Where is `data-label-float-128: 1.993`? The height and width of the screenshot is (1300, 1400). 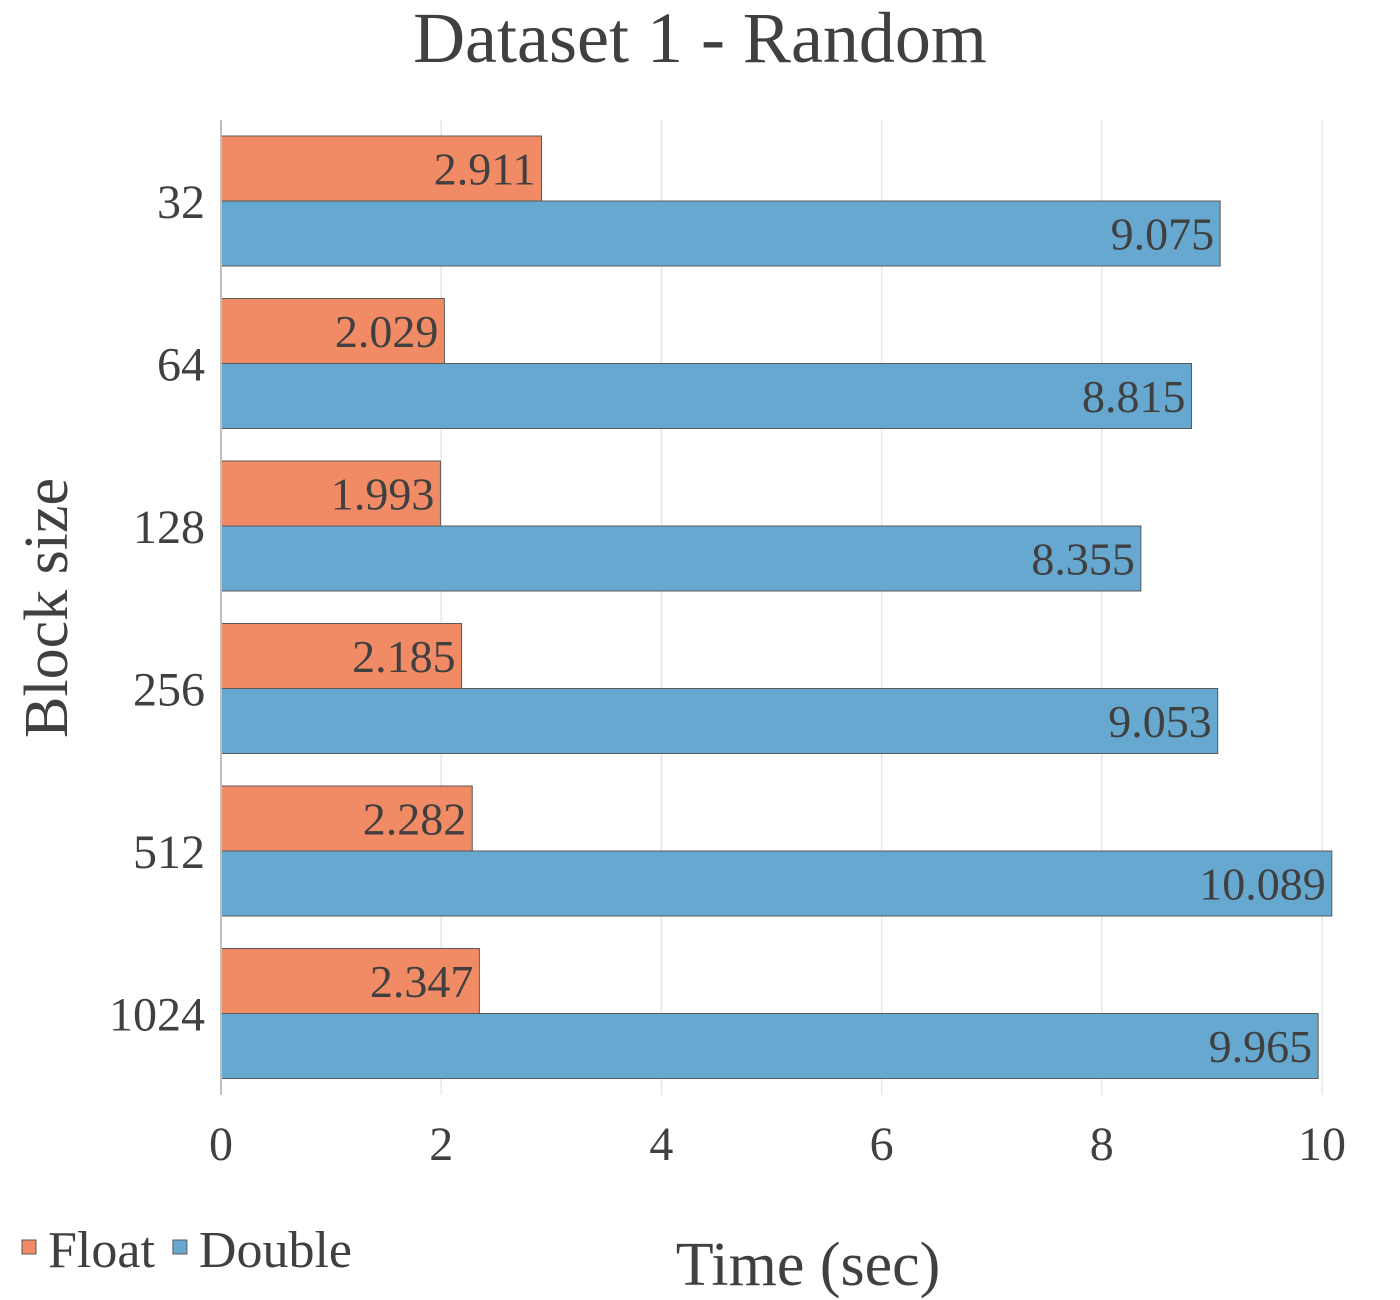 data-label-float-128: 1.993 is located at coordinates (383, 494).